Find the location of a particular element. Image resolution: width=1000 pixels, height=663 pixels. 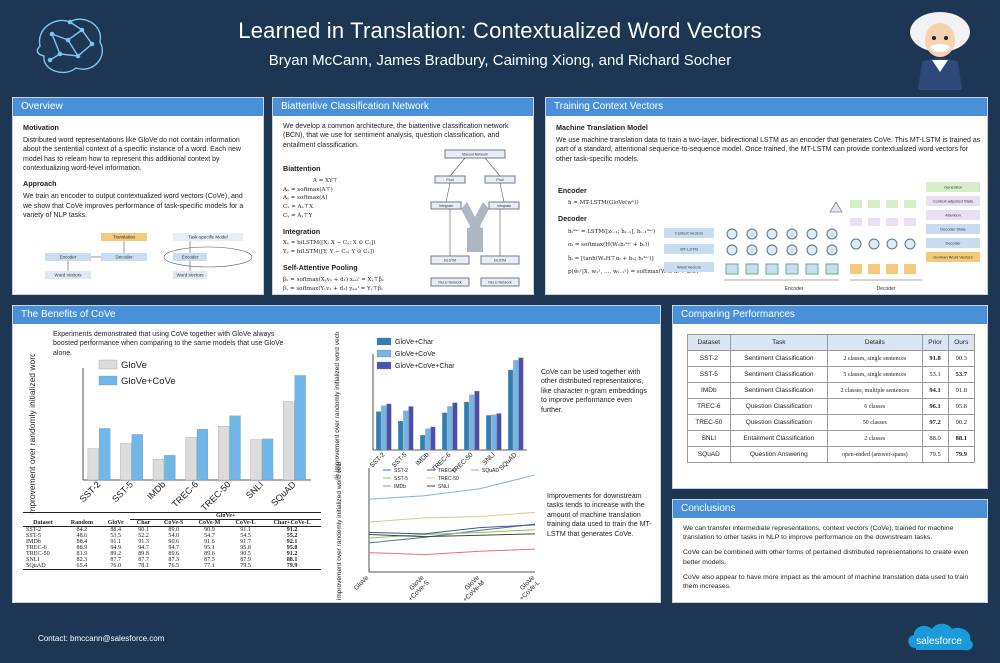

results-group-header: GloVe+ is located at coordinates (225, 516).